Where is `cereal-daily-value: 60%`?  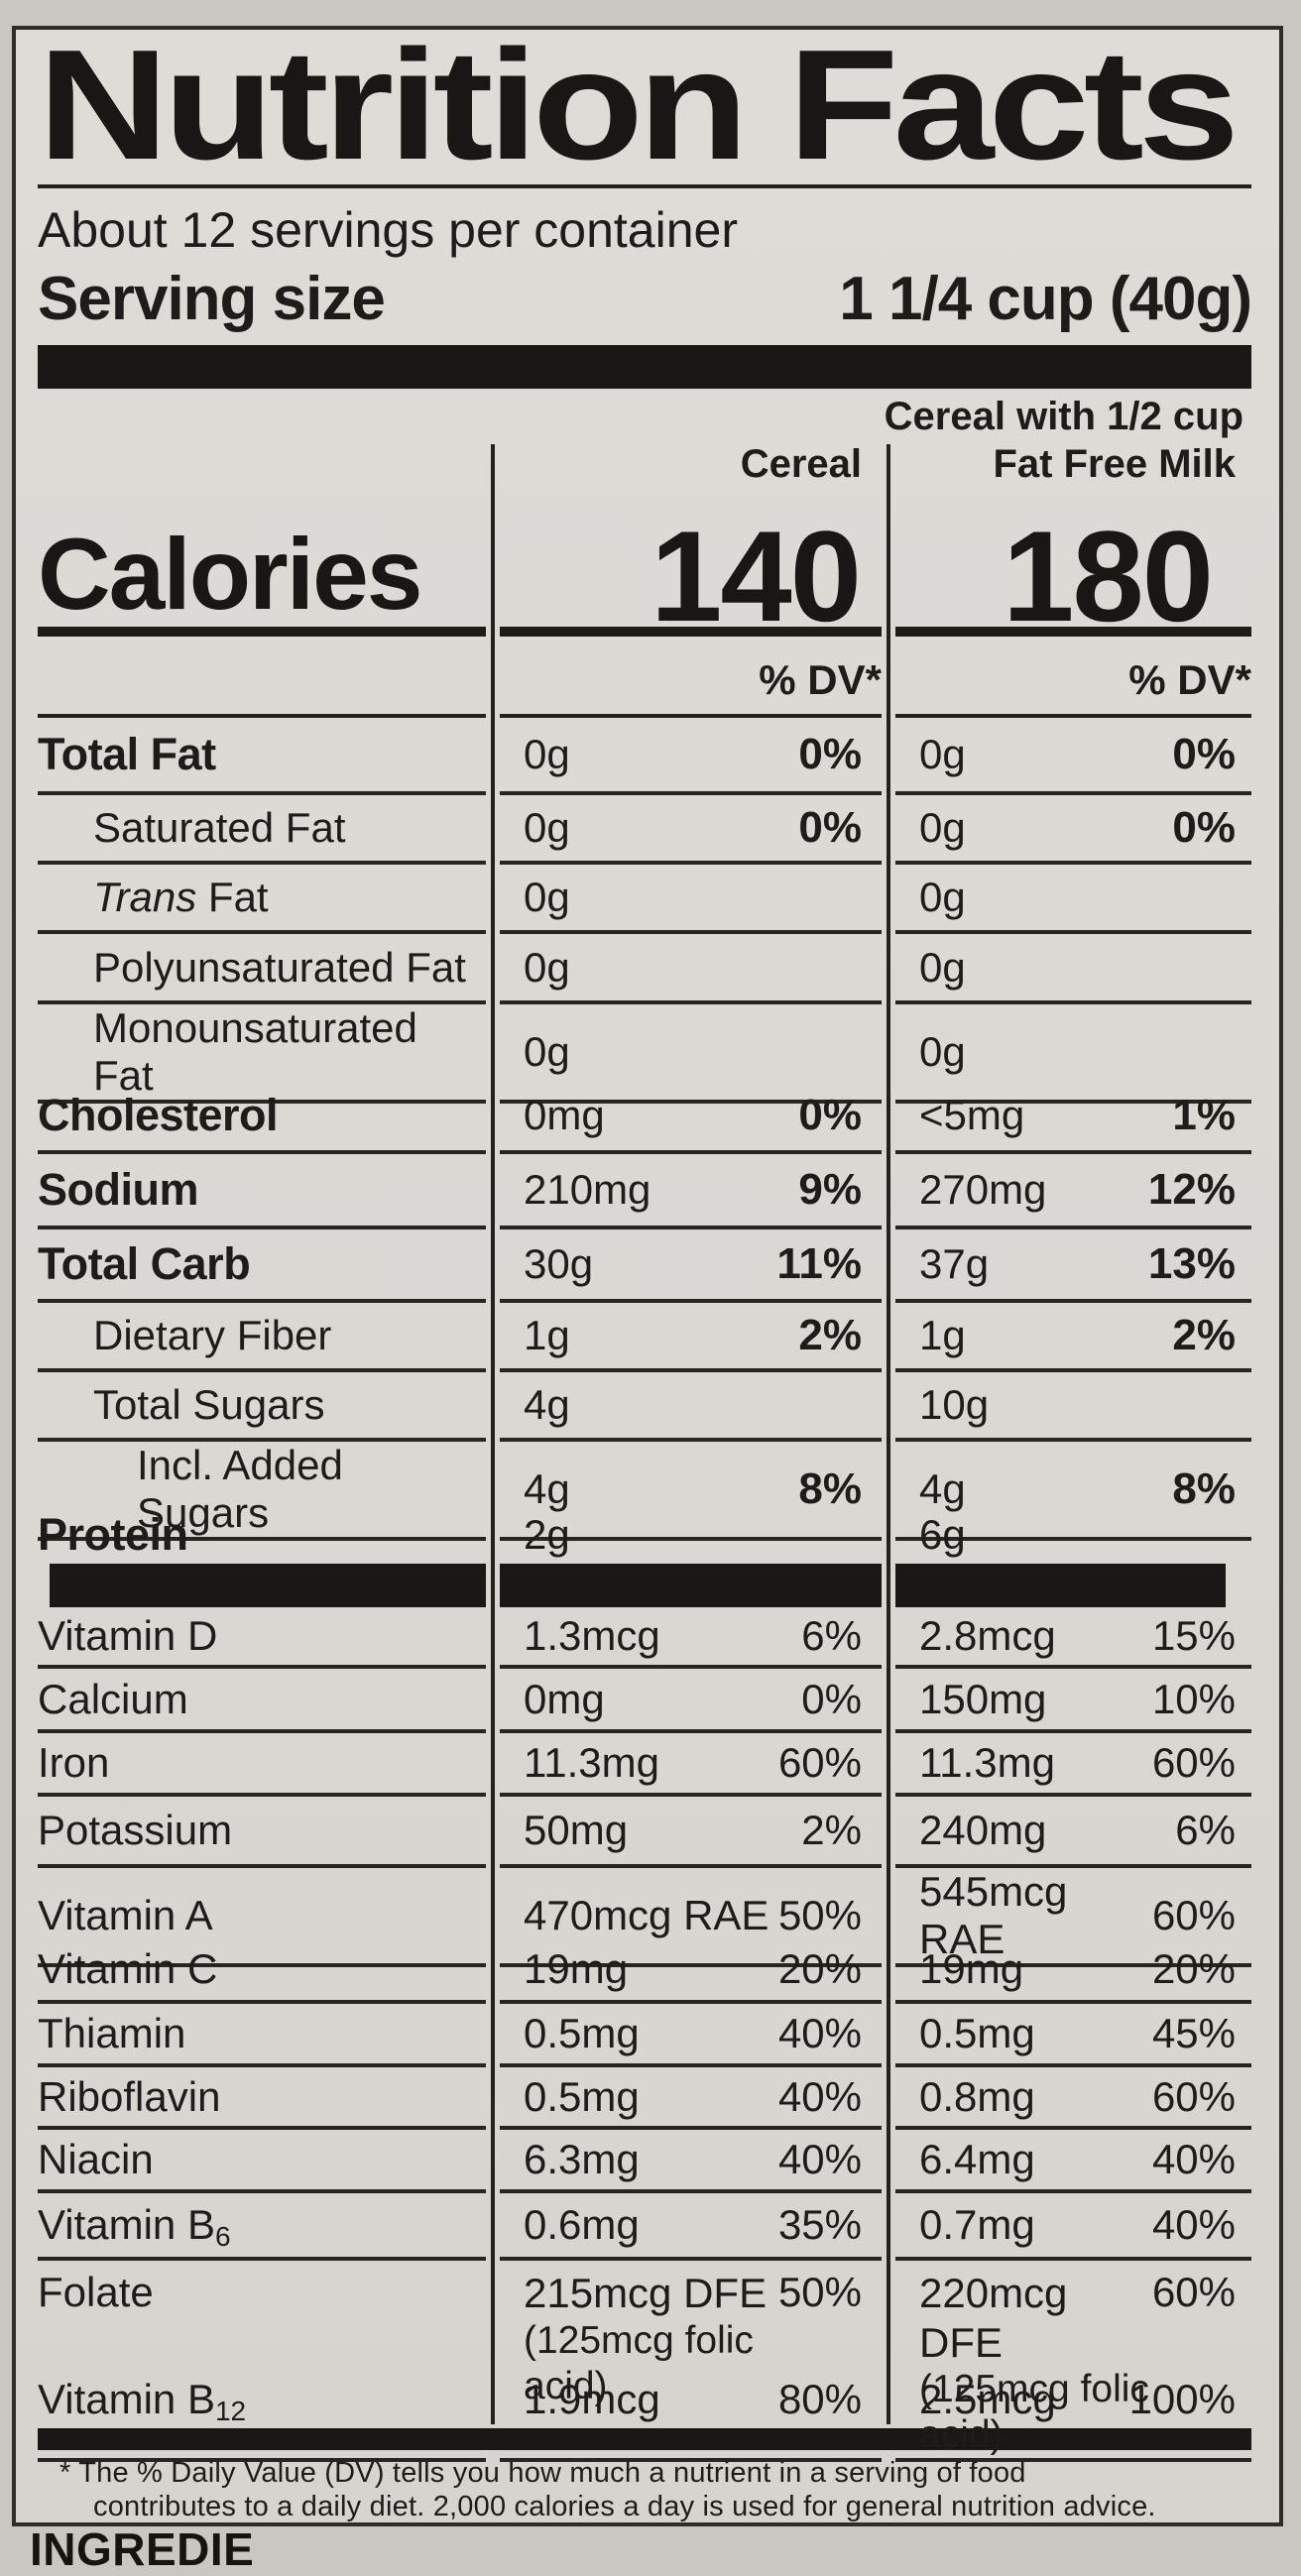
cereal-daily-value: 60% is located at coordinates (820, 1762).